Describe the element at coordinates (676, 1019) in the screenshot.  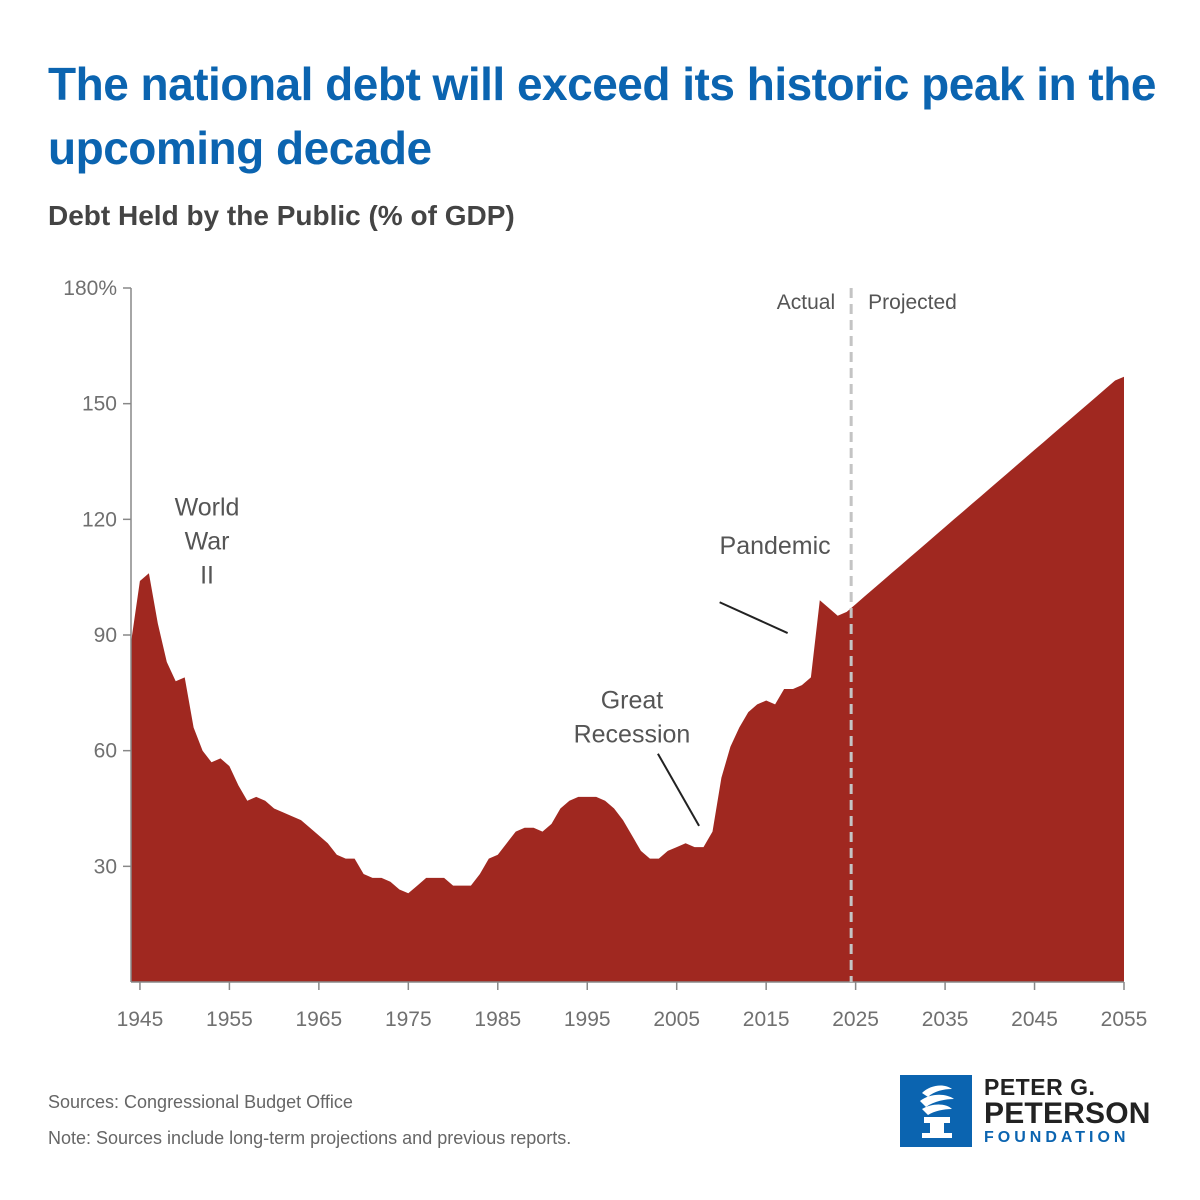
I see `x-tick-label: 2005` at that location.